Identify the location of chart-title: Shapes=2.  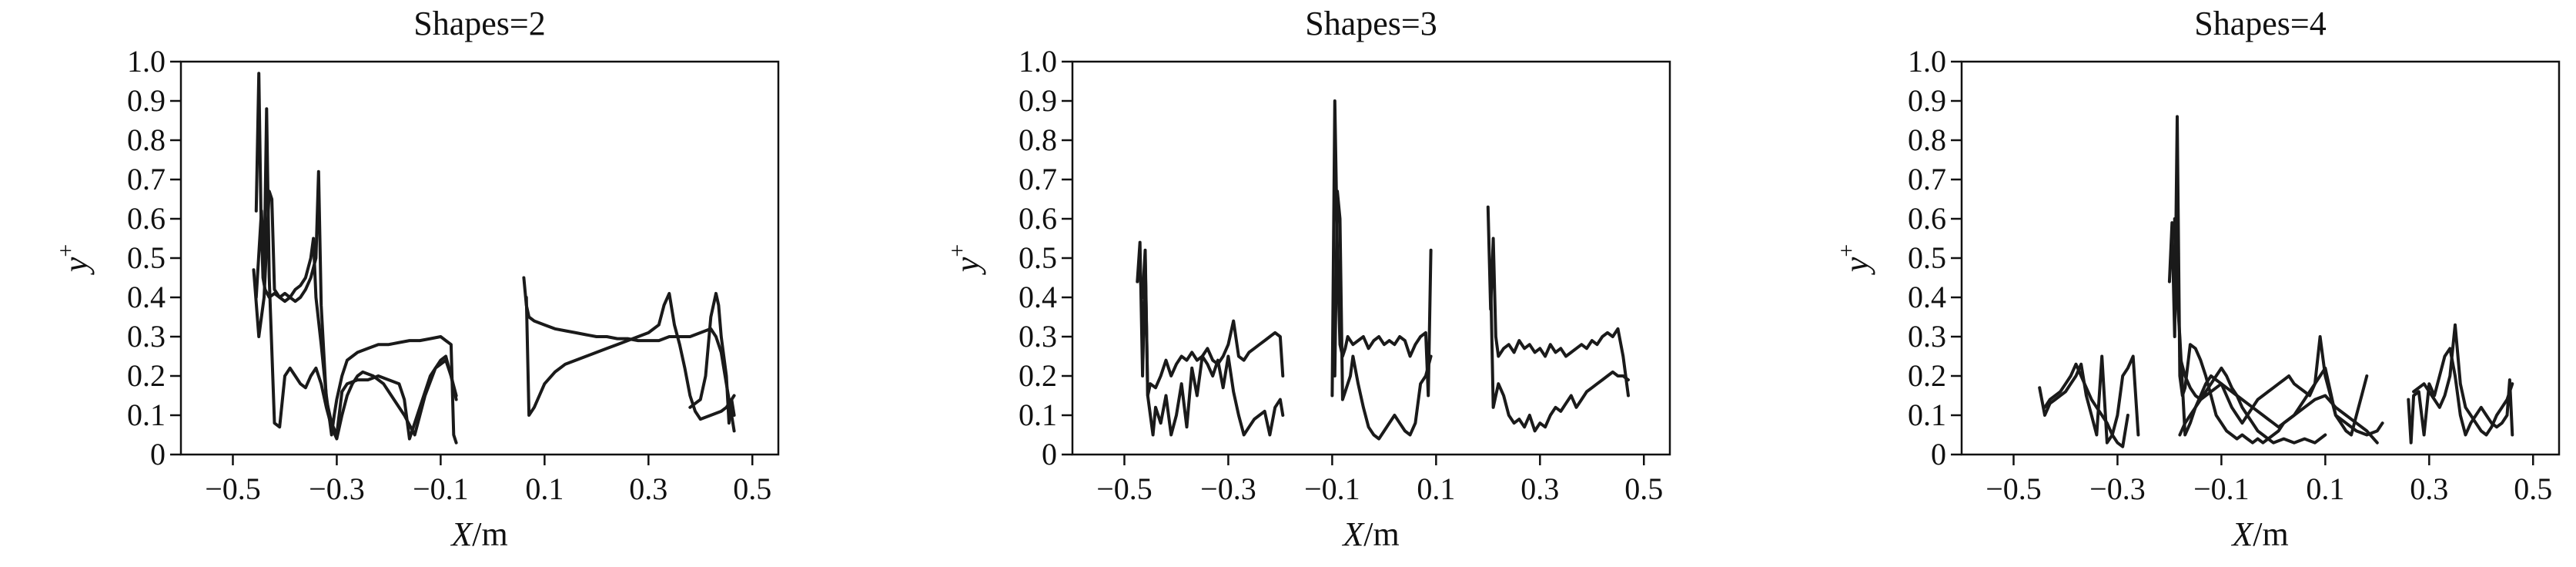
(479, 23).